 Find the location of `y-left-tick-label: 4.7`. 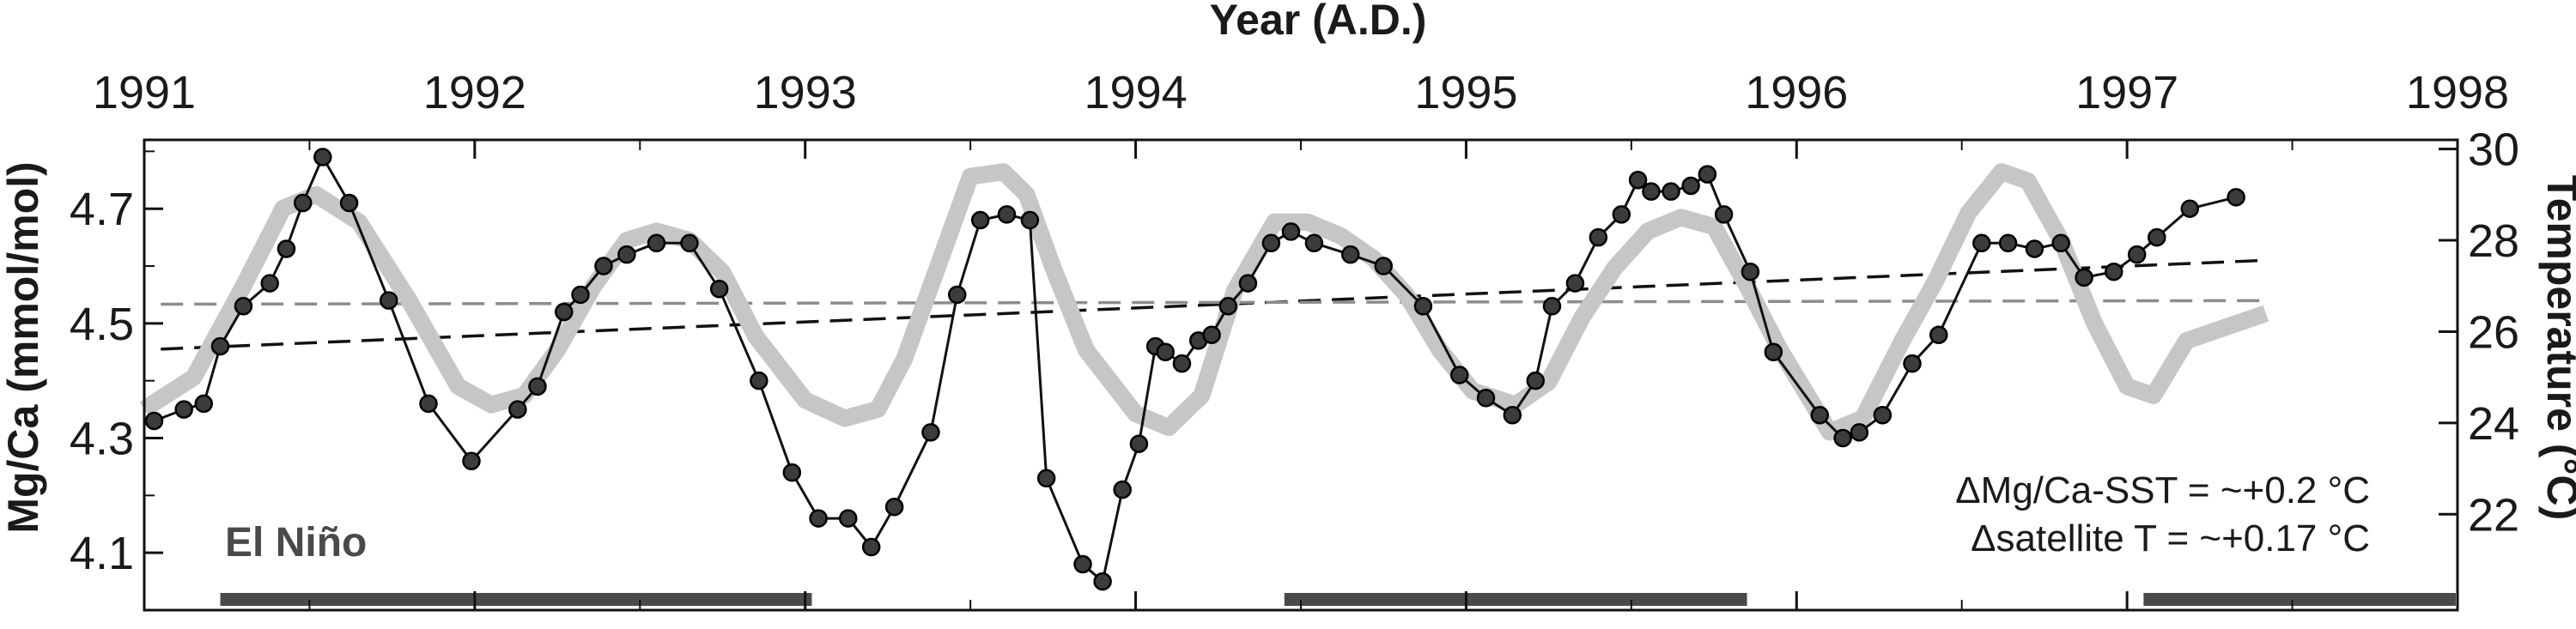

y-left-tick-label: 4.7 is located at coordinates (102, 209).